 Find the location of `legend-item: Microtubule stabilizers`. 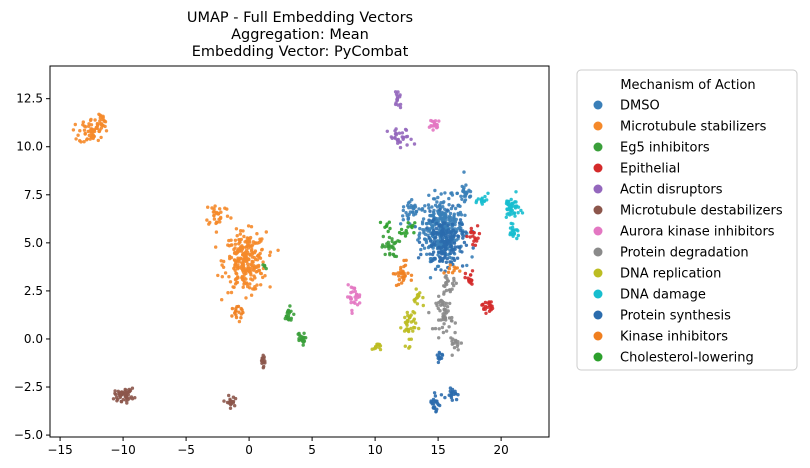

legend-item: Microtubule stabilizers is located at coordinates (680, 127).